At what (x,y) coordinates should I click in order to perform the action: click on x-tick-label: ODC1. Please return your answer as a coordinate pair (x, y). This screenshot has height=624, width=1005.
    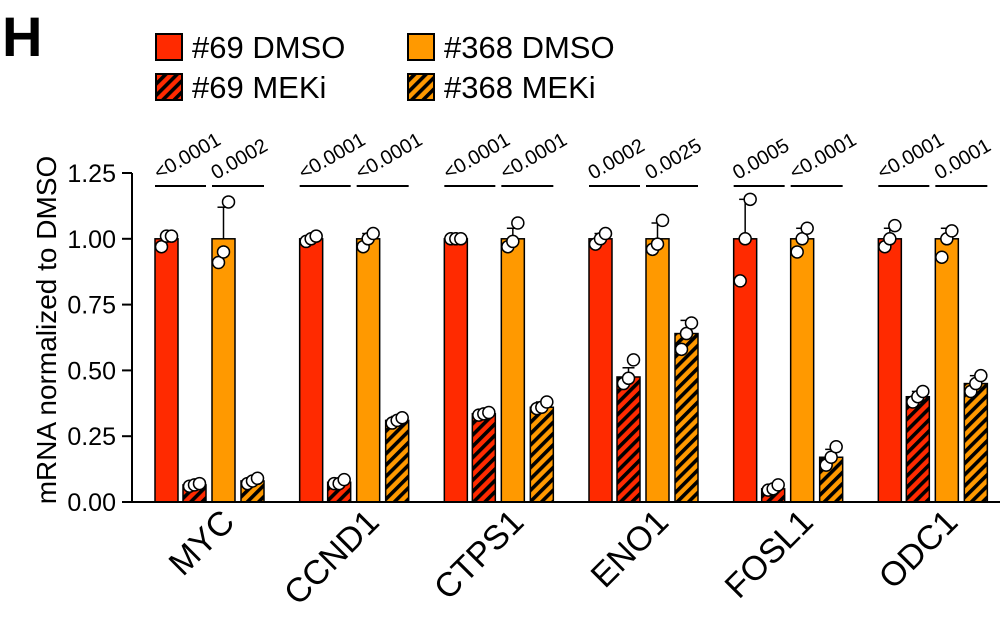
    Looking at the image, I should click on (919, 550).